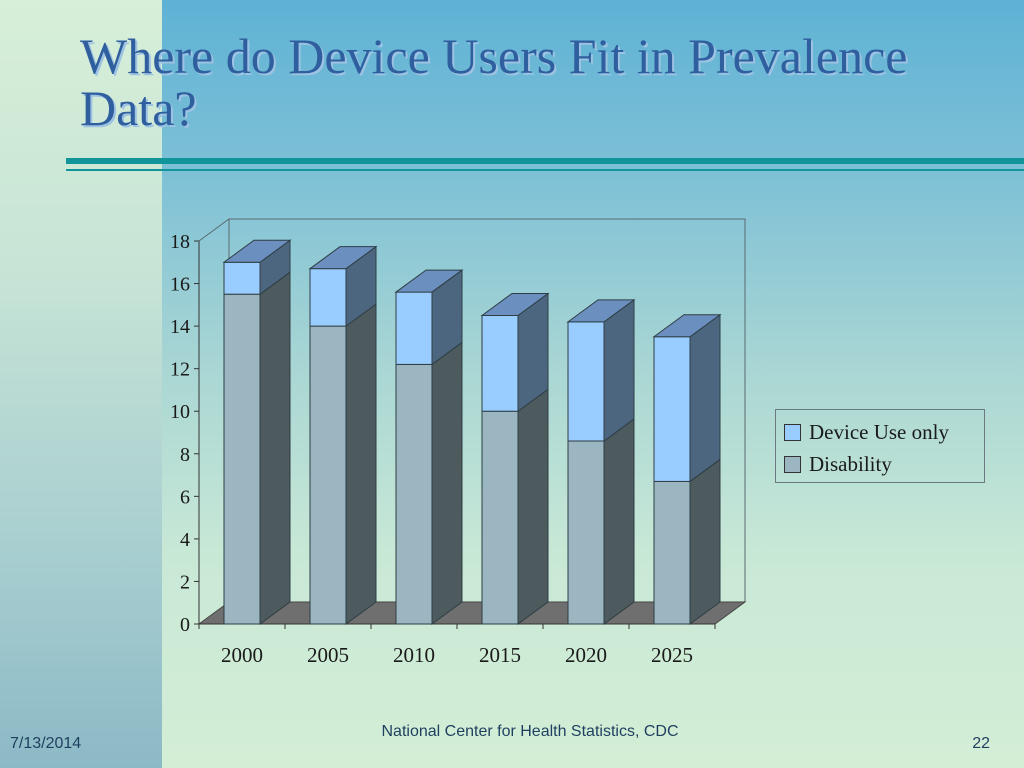 This screenshot has height=768, width=1024. What do you see at coordinates (981, 743) in the screenshot?
I see `page-number: 22` at bounding box center [981, 743].